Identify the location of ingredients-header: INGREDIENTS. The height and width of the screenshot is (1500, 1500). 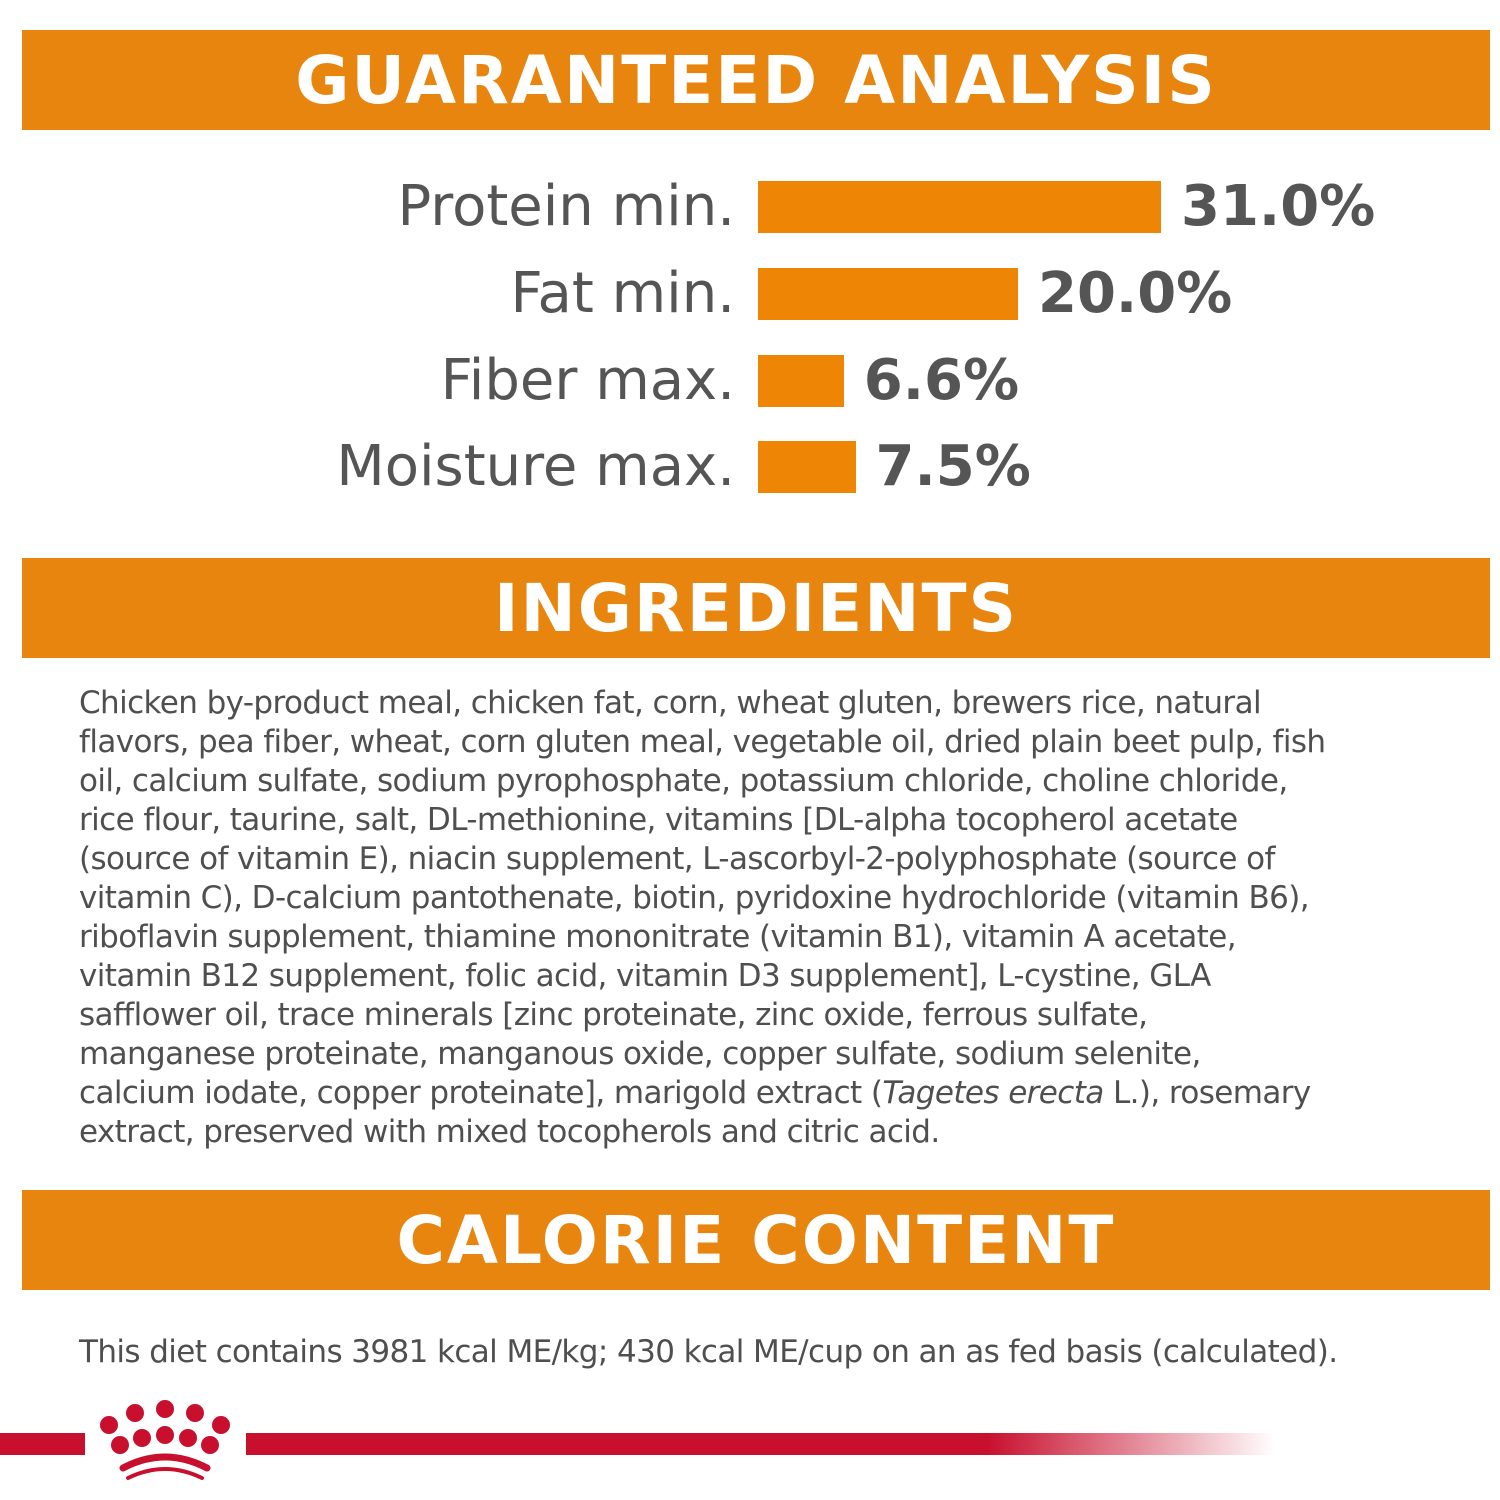
(756, 608).